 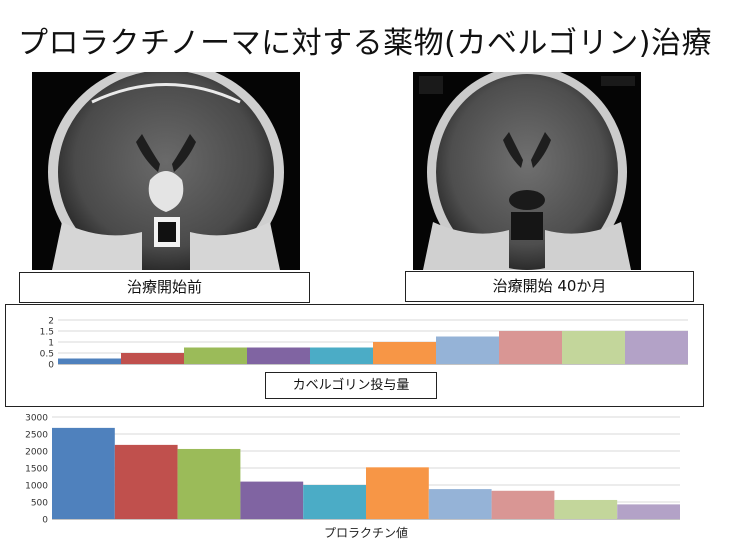 I want to click on y-tick-label: 1, so click(x=51, y=344).